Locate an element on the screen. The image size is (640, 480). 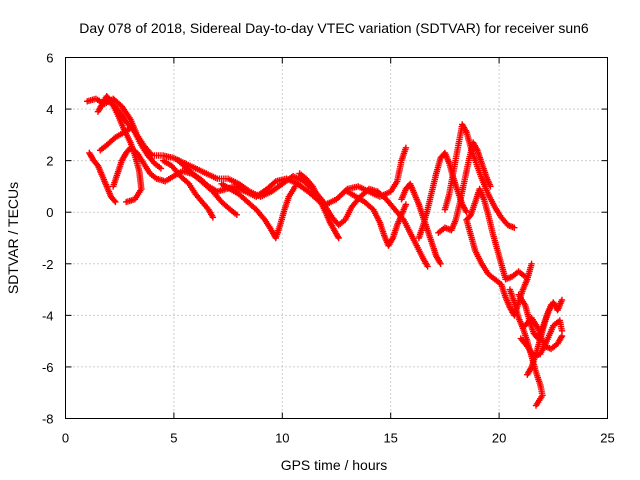
y-tick-label: 4 is located at coordinates (49, 109).